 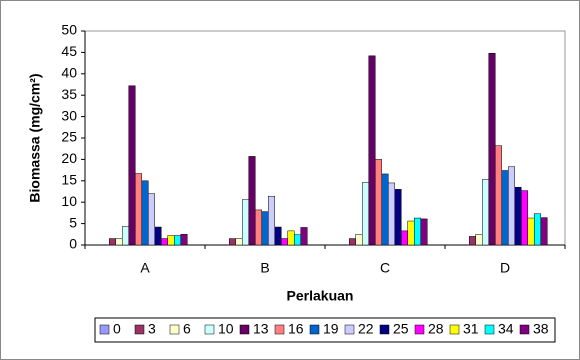 I want to click on y-tick-label: 20, so click(x=69, y=158).